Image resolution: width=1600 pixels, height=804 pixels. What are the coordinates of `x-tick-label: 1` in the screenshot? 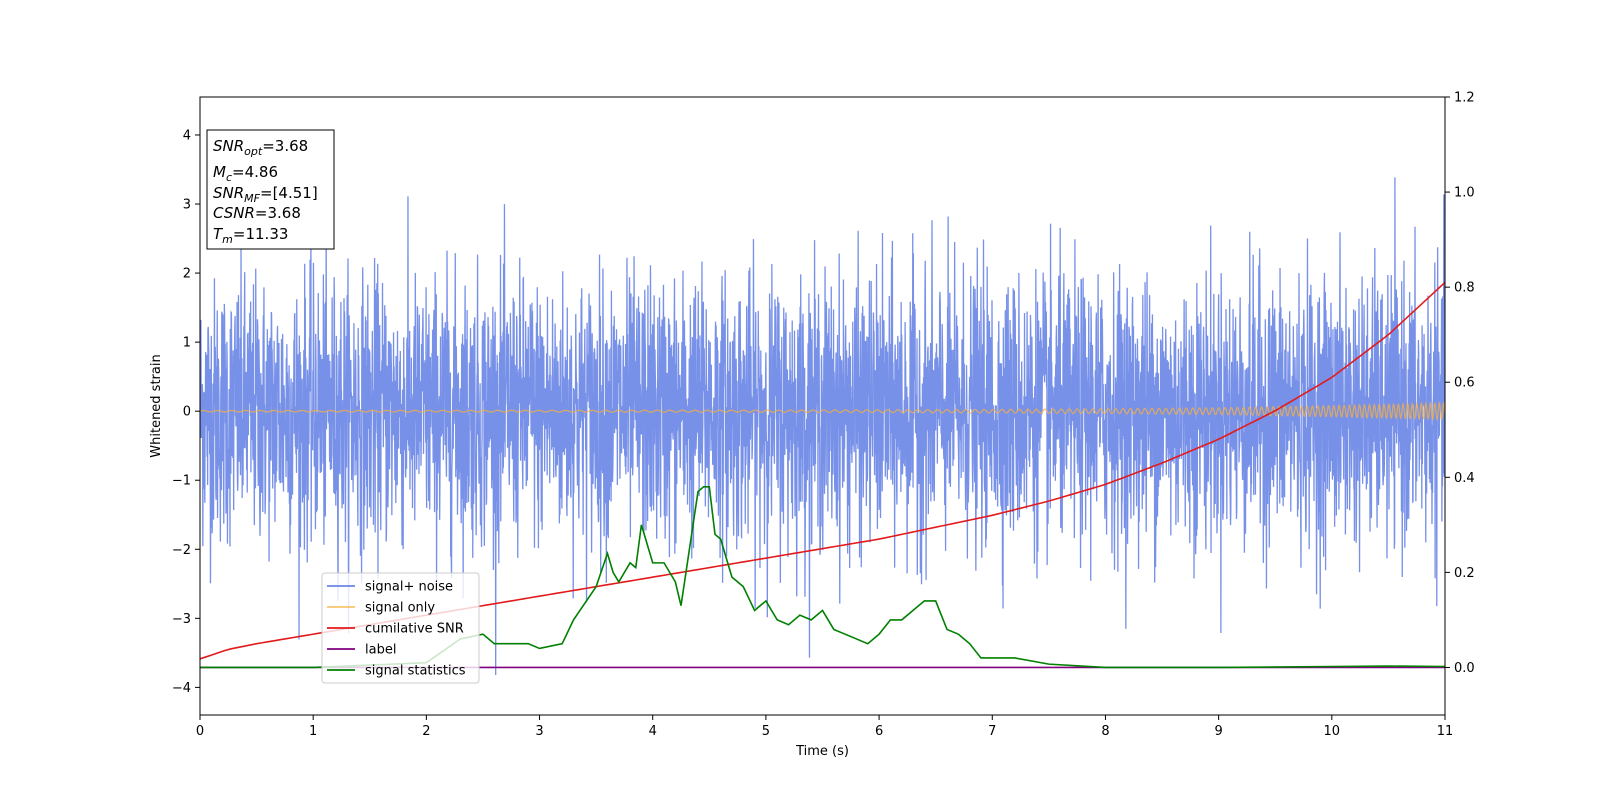 It's located at (313, 731).